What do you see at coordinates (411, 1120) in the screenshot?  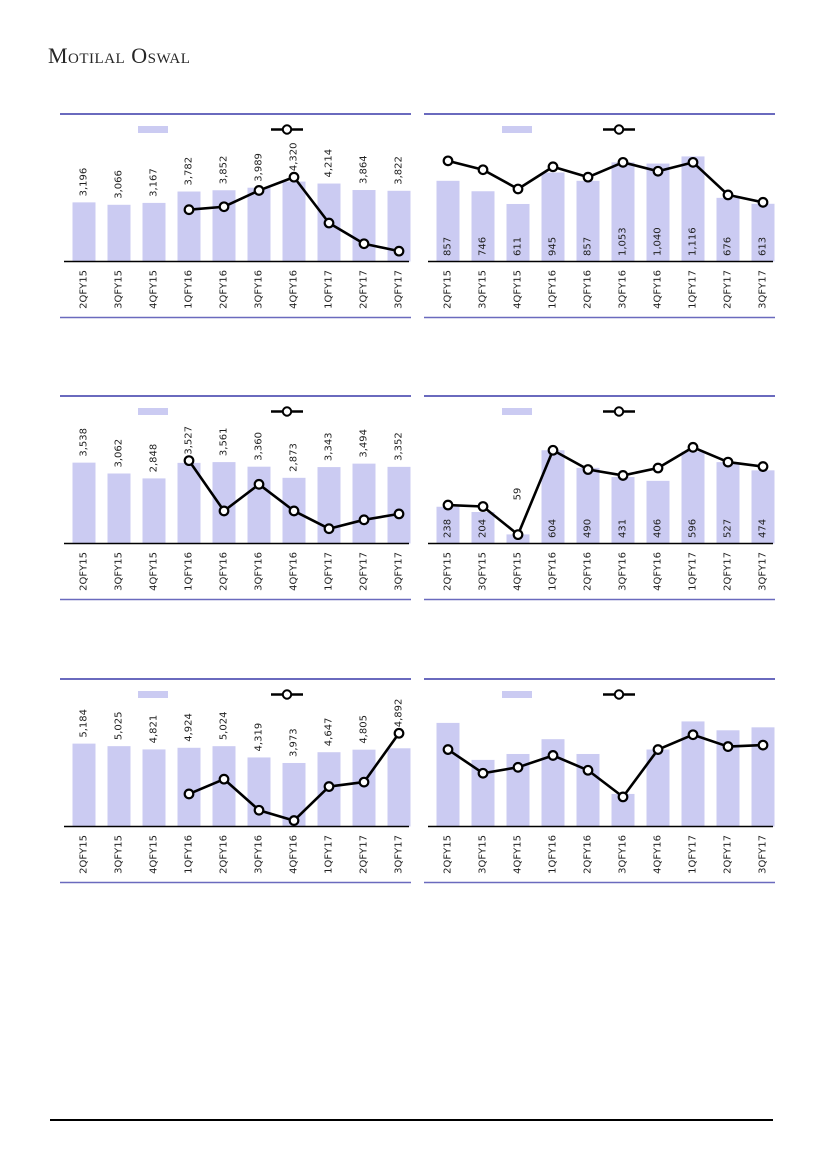 I see `footer-rule` at bounding box center [411, 1120].